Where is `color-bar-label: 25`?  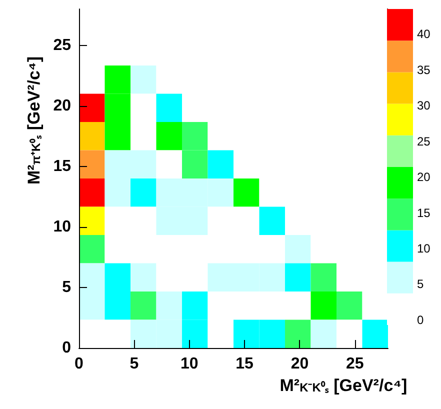
color-bar-label: 25 is located at coordinates (424, 141).